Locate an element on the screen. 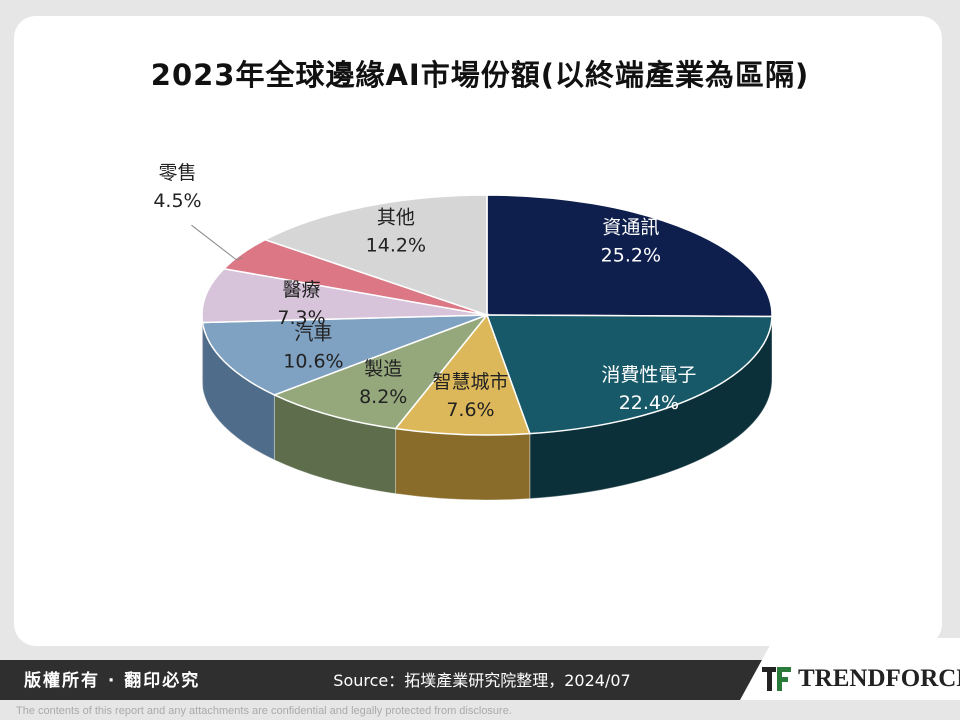  pie-side-智慧城市 is located at coordinates (463, 464).